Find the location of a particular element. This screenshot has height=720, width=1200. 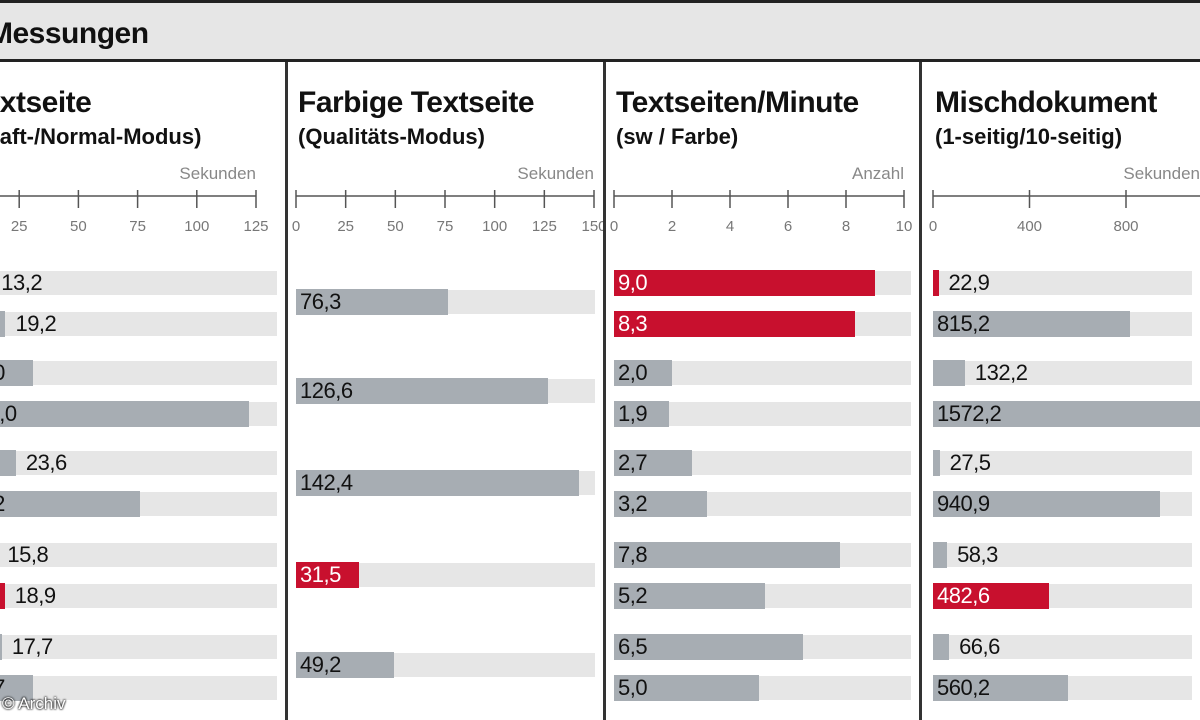

bar-value-label: 31,5 is located at coordinates (320, 574).